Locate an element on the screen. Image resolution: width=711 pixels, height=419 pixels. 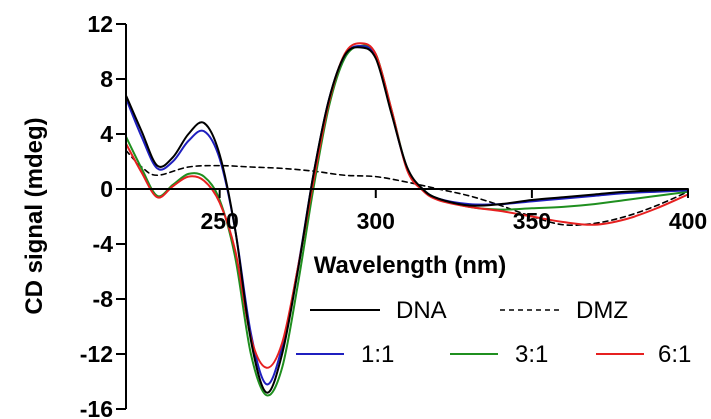
x-tick-label: 300 is located at coordinates (376, 221).